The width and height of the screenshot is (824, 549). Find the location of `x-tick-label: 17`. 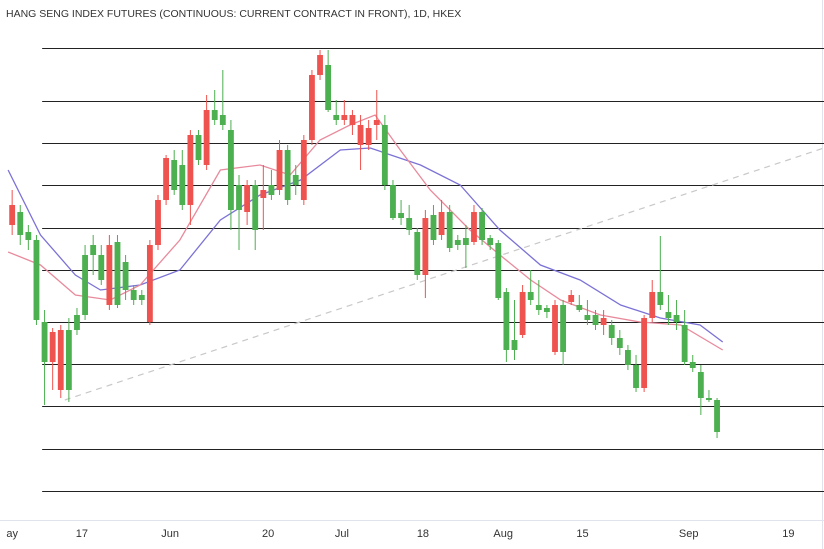

x-tick-label: 17 is located at coordinates (82, 534).